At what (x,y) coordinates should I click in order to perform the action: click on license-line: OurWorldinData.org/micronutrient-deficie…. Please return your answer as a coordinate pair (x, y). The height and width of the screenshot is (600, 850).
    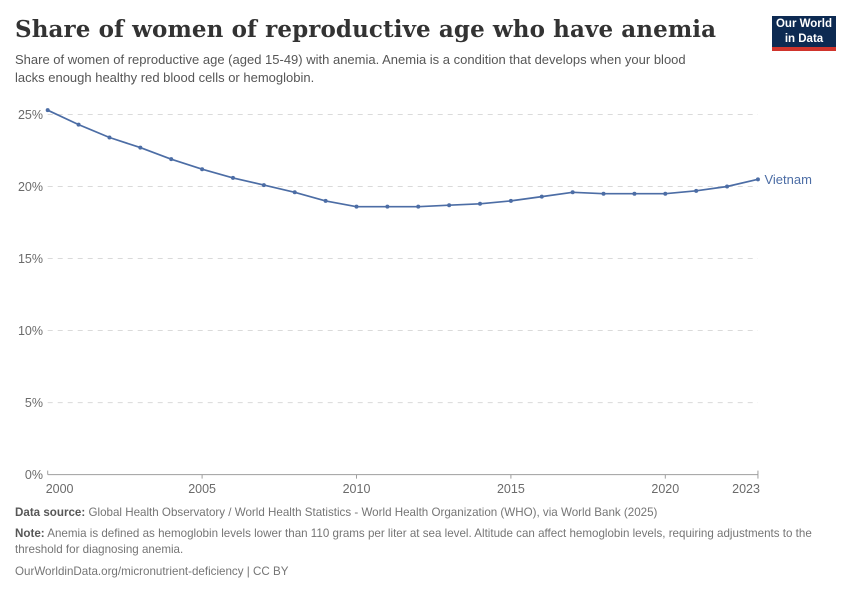
    Looking at the image, I should click on (421, 572).